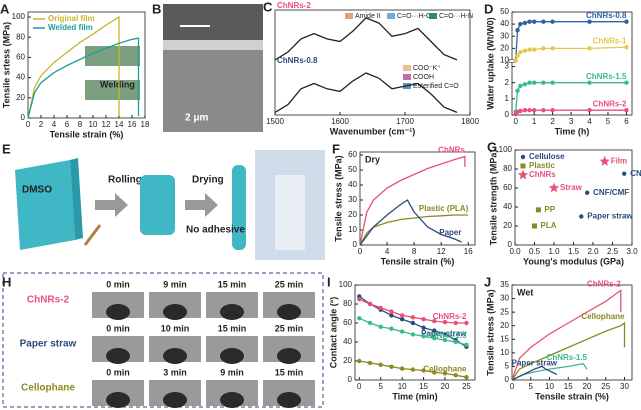 The height and width of the screenshot is (410, 641). What do you see at coordinates (436, 86) in the screenshot?
I see `legend-label: Esterified C=O` at bounding box center [436, 86].